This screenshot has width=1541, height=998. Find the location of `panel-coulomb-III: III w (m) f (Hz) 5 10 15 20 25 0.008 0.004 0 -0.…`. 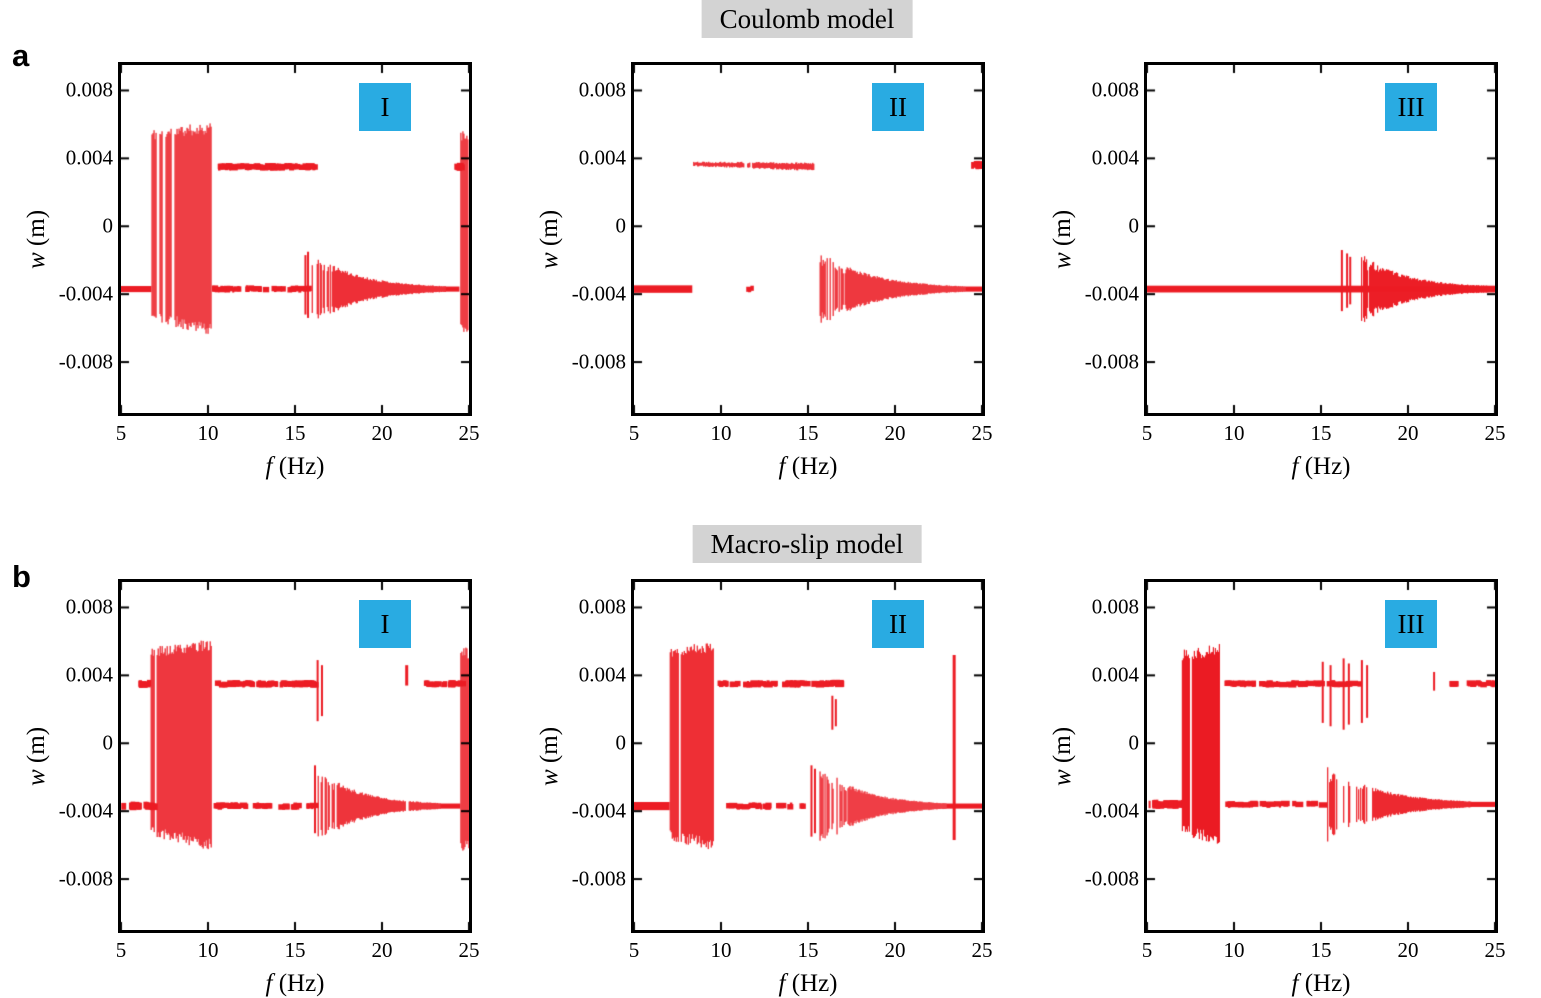

panel-coulomb-III: III w (m) f (Hz) 5 10 15 20 25 0.008 0.004 0 -0.… is located at coordinates (1282, 277).